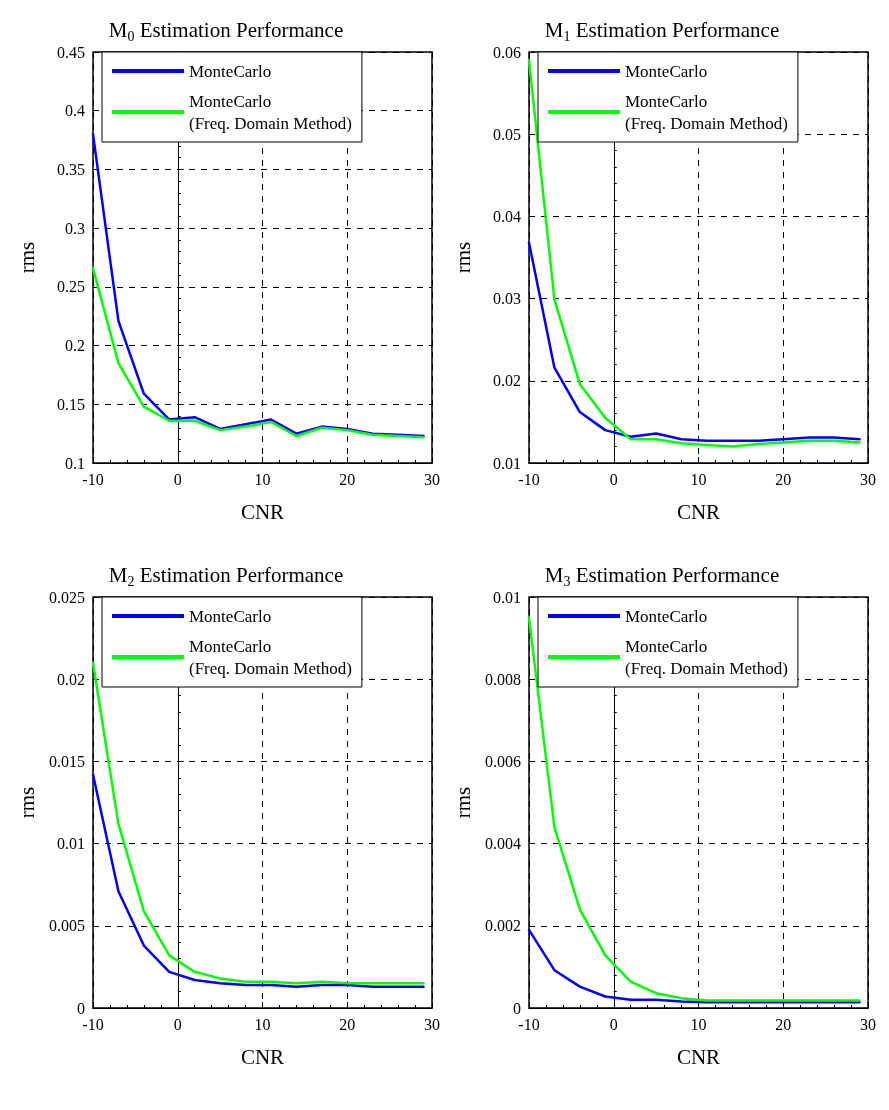  What do you see at coordinates (503, 926) in the screenshot?
I see `y-tick-label: 0.002` at bounding box center [503, 926].